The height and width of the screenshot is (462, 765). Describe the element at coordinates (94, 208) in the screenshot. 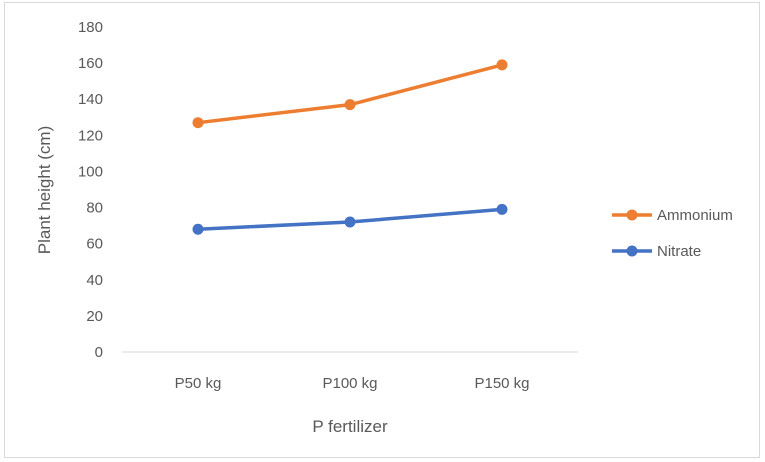

I see `y-tick-label: 80` at that location.